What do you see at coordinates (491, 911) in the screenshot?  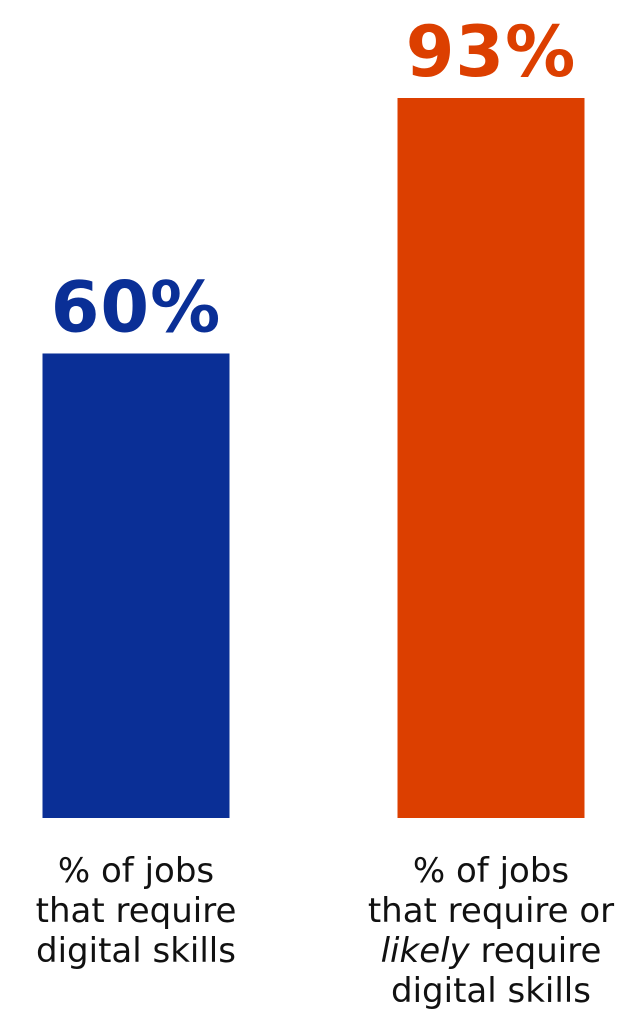 I see `category-label-line: that require or` at bounding box center [491, 911].